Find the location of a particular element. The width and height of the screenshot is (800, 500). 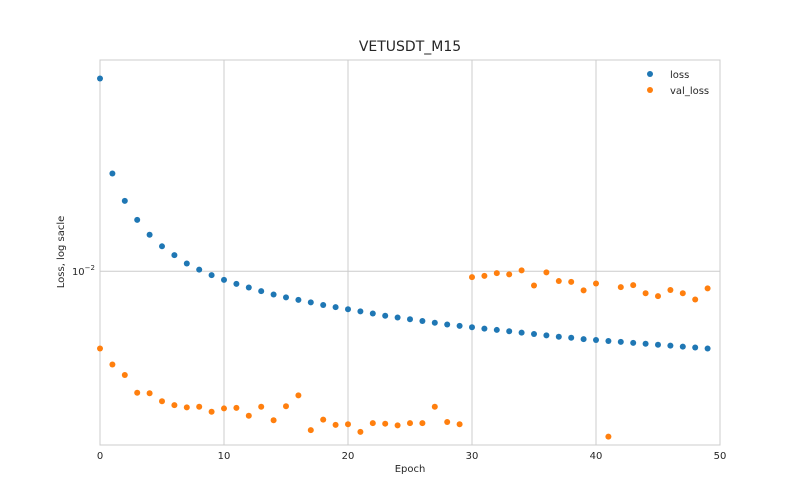

x-axis-label: Epoch is located at coordinates (410, 469).